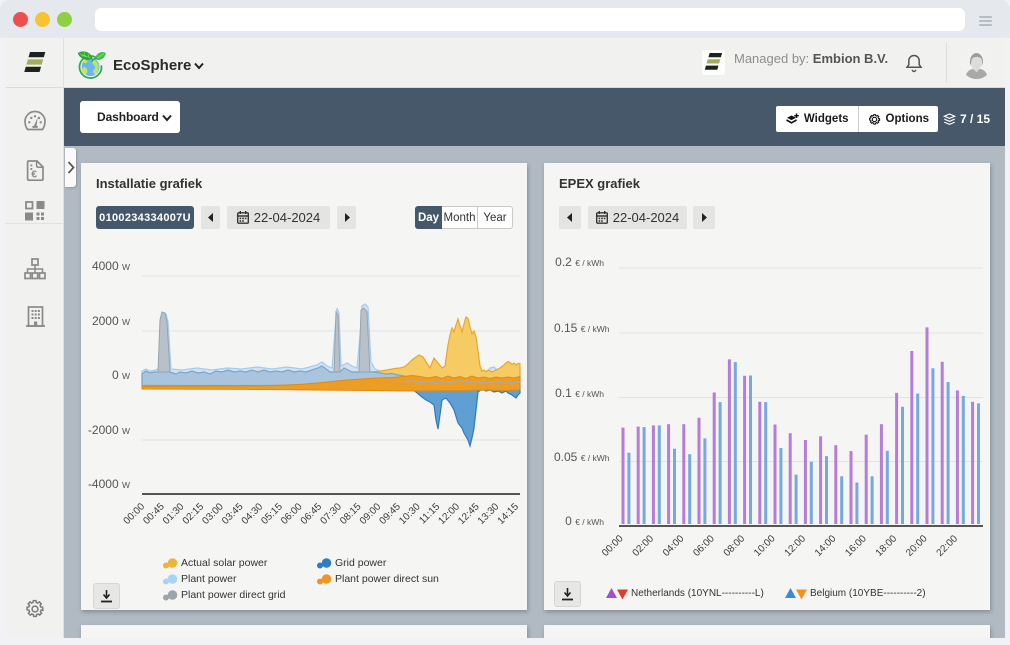 The width and height of the screenshot is (1010, 645). I want to click on svg-text: 22:00, so click(948, 546).